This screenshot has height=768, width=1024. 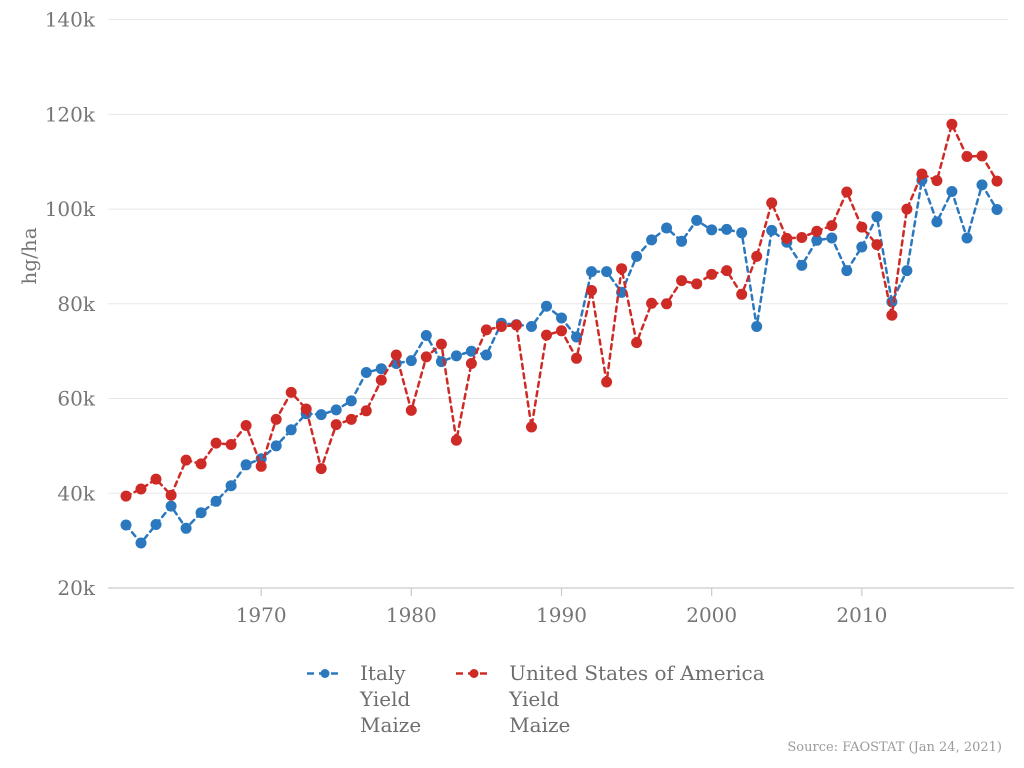 I want to click on data-point-united-states-2013, so click(x=907, y=209).